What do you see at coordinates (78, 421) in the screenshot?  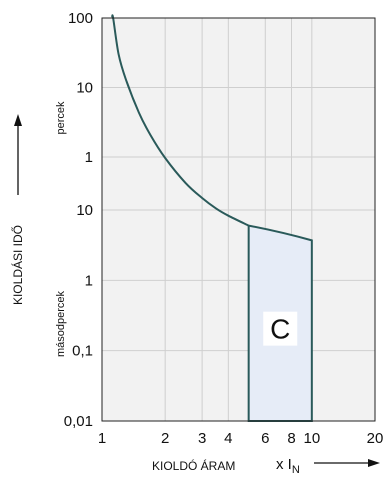 I see `y-tick-label-seconds: 0,01` at bounding box center [78, 421].